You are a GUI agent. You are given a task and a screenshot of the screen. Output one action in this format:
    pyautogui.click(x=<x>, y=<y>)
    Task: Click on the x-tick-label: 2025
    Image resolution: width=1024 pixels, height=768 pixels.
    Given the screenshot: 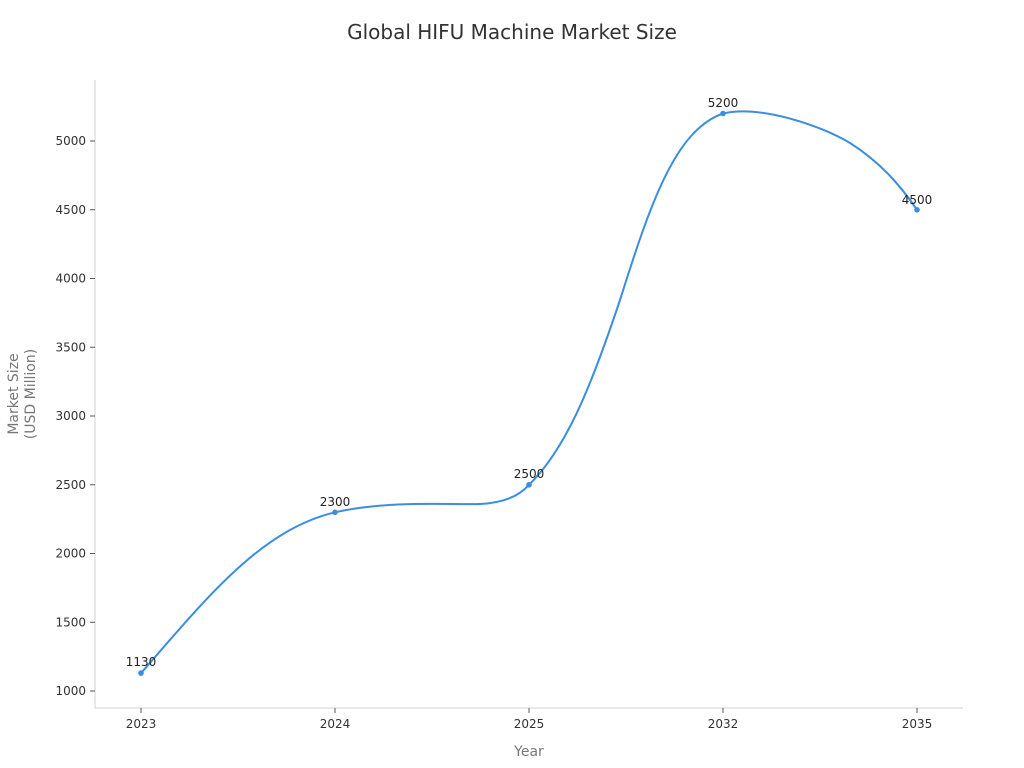 What is the action you would take?
    pyautogui.click(x=529, y=724)
    